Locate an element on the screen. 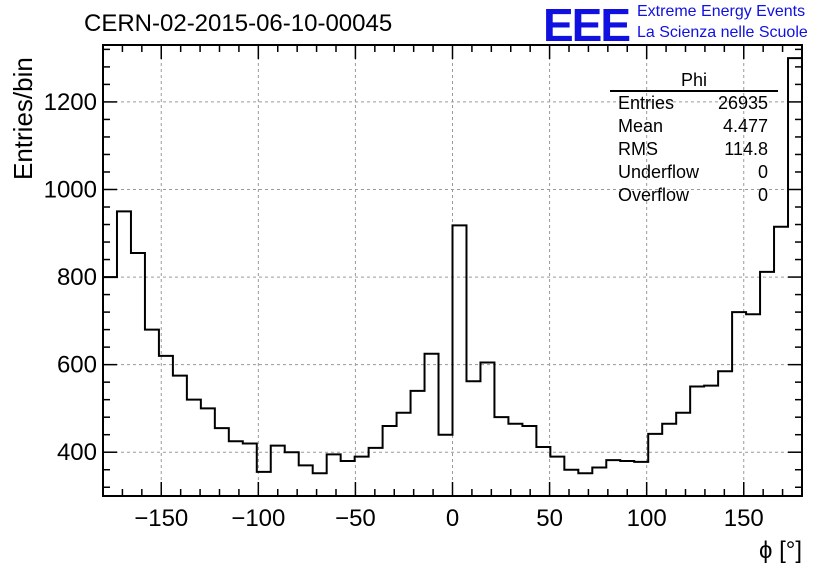 Image resolution: width=836 pixels, height=572 pixels. stats-row-underflow: Underflow 0 is located at coordinates (694, 172).